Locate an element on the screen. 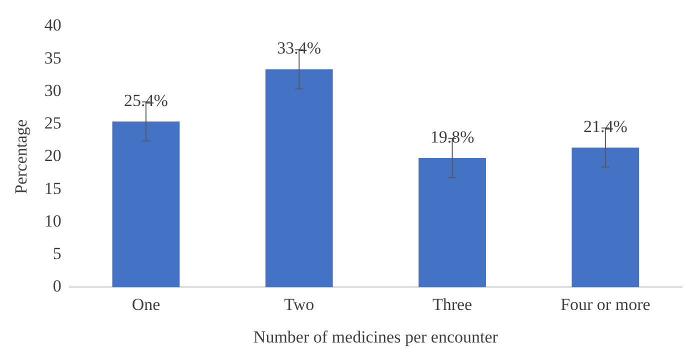  y-tick-label: 10 is located at coordinates (53, 220).